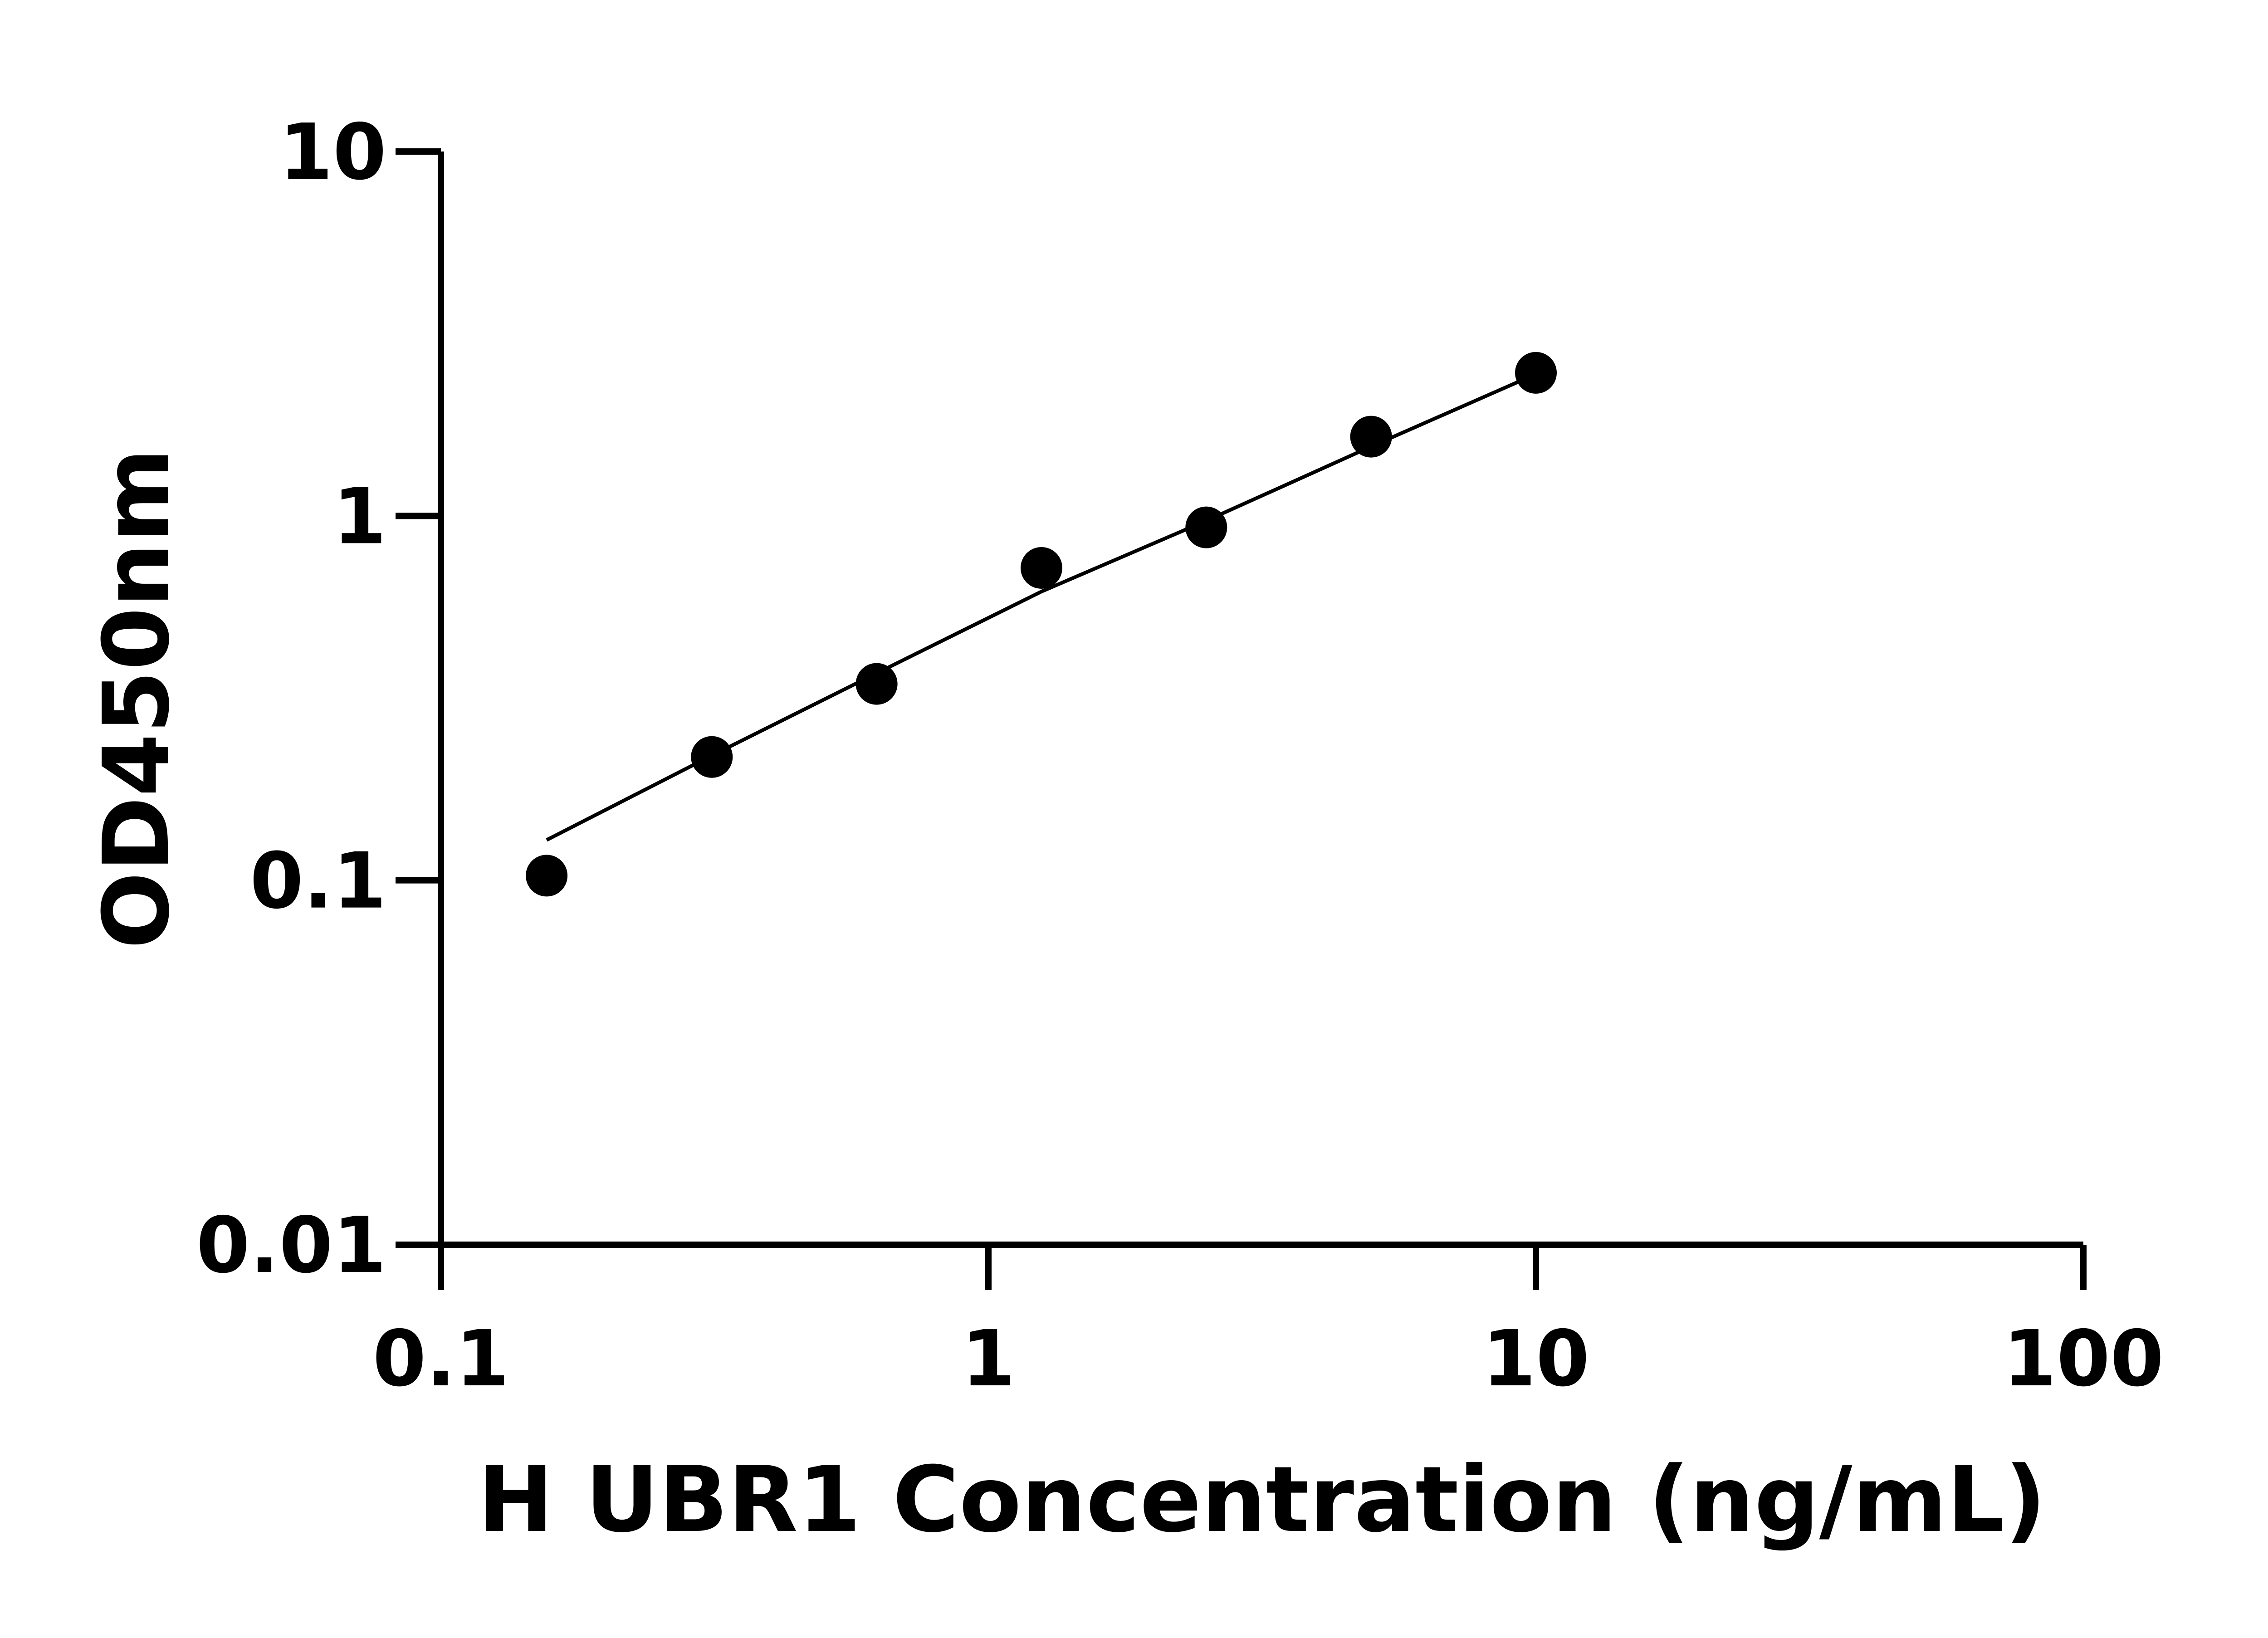 Image resolution: width=2268 pixels, height=1638 pixels. What do you see at coordinates (1262, 1500) in the screenshot?
I see `x-axis-label: H UBR1 Concentration (ng/mL)` at bounding box center [1262, 1500].